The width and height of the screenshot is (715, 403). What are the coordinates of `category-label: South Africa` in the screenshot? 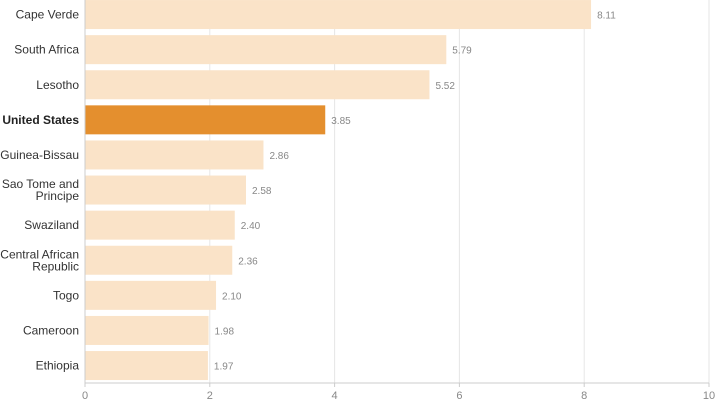 It's located at (46, 50).